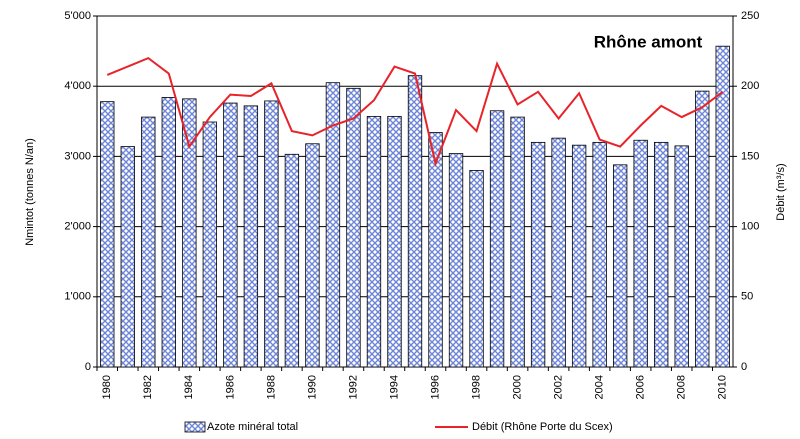  What do you see at coordinates (77, 227) in the screenshot?
I see `y-tick-label: 2'000` at bounding box center [77, 227].